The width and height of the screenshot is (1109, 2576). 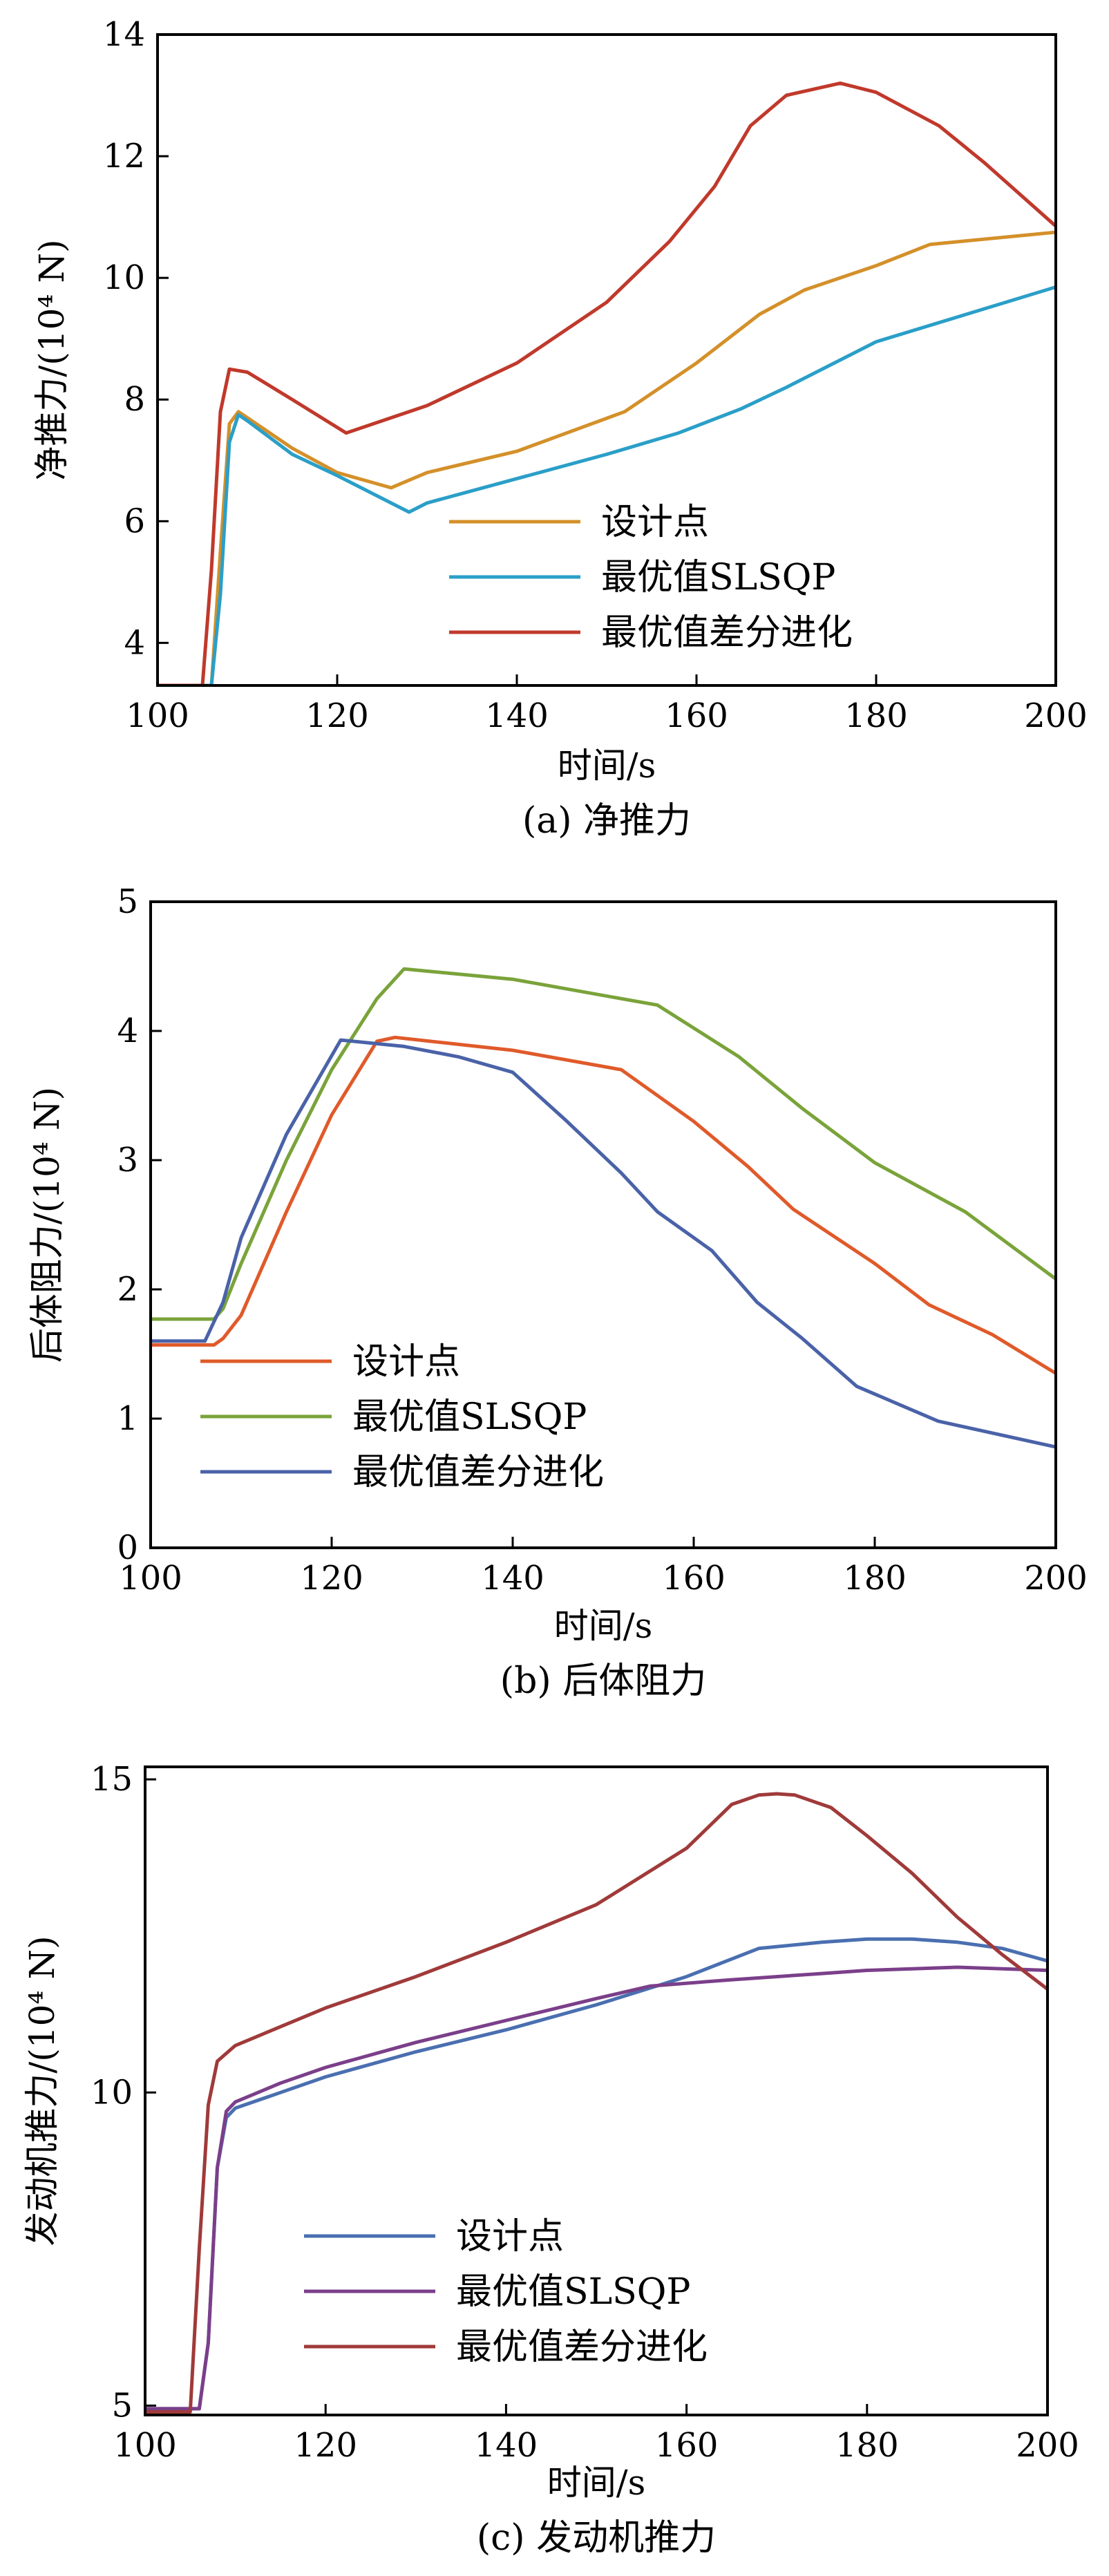 What do you see at coordinates (124, 34) in the screenshot?
I see `y-tick-label: 14` at bounding box center [124, 34].